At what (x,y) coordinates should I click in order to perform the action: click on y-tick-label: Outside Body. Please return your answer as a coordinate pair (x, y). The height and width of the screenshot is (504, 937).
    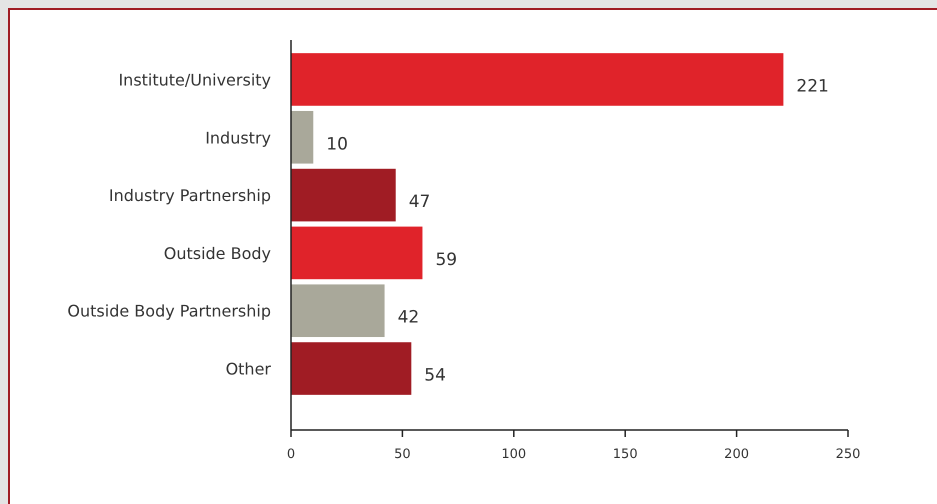
    Looking at the image, I should click on (217, 253).